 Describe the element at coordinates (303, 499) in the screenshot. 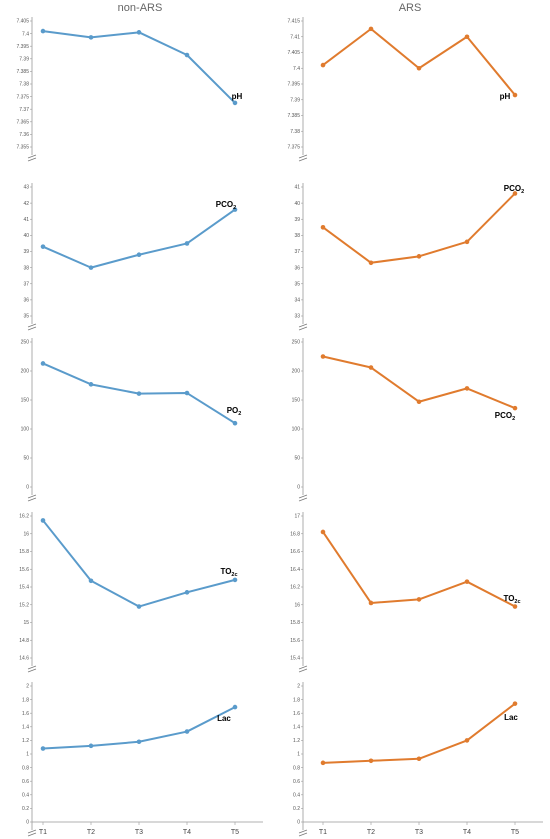

I see `chart-5-axis-break-mark` at that location.